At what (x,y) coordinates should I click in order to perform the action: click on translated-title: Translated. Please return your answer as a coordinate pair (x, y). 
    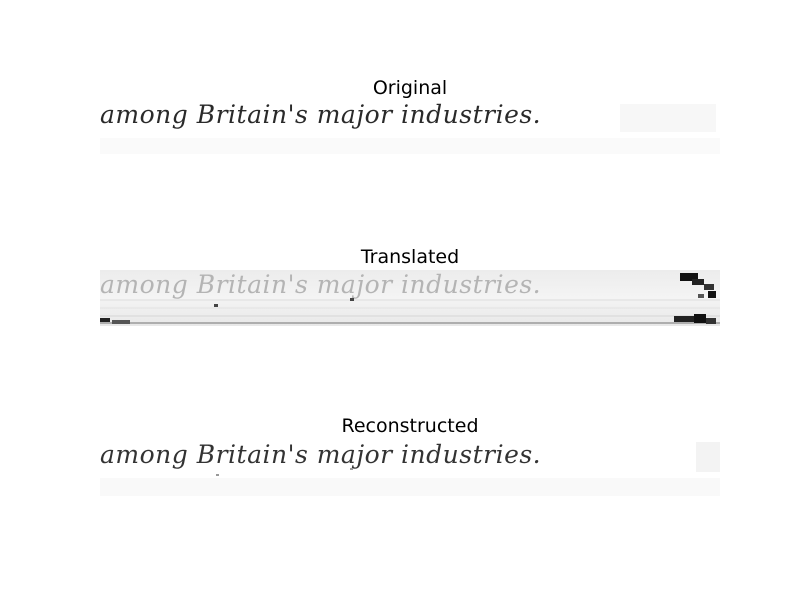
    Looking at the image, I should click on (410, 257).